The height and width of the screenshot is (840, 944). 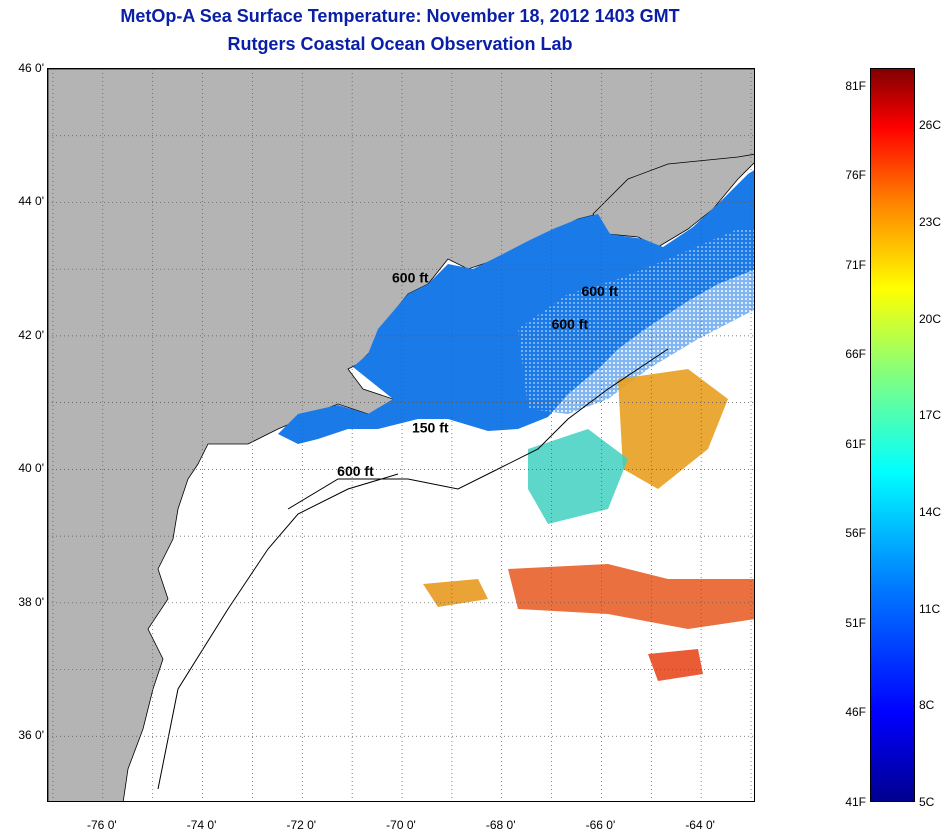 I want to click on colorbar-label-fahrenheit: 51F, so click(x=855, y=622).